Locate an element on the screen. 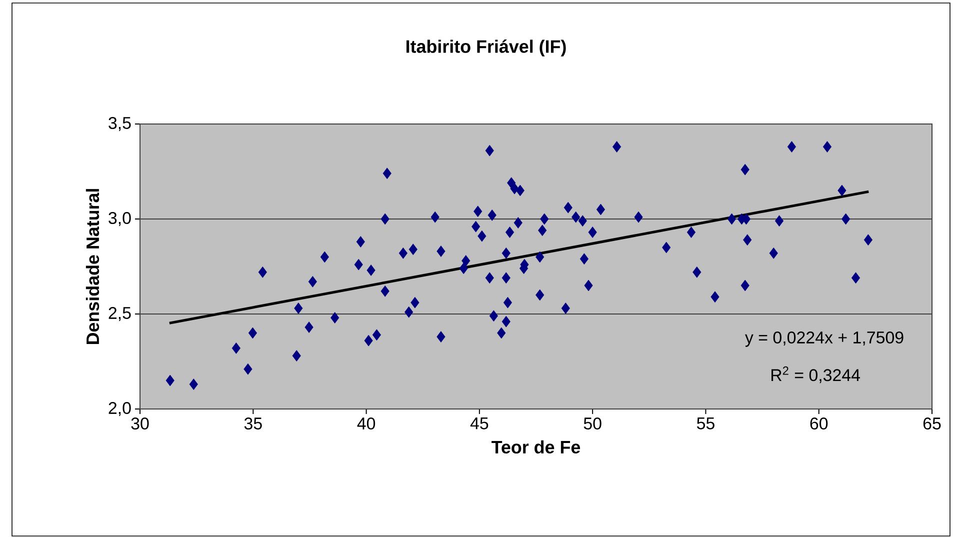  annotation: y = 0,0224x + 1,7509 is located at coordinates (824, 339).